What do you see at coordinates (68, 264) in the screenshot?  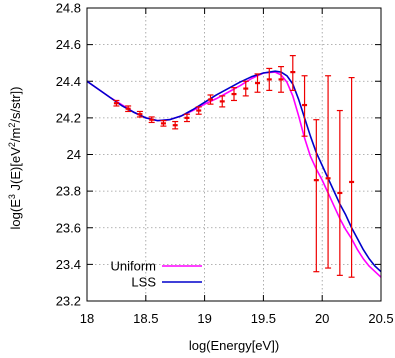 I see `y-tick-label: 23.4` at bounding box center [68, 264].